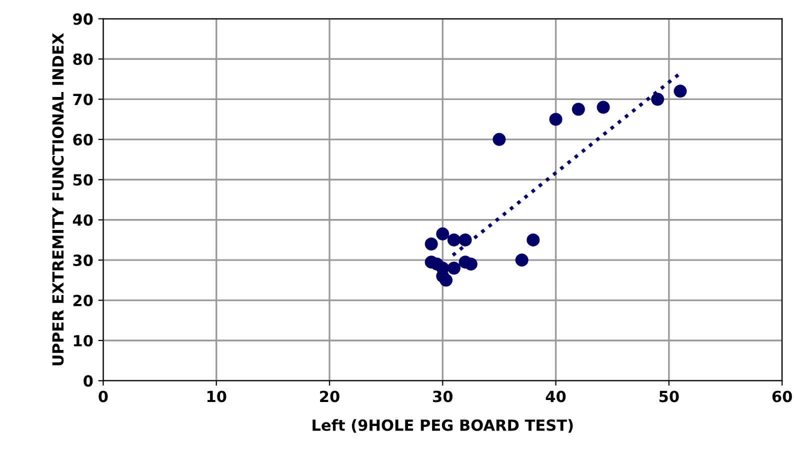 The width and height of the screenshot is (794, 470). Describe the element at coordinates (82, 220) in the screenshot. I see `y-tick-label: 40` at that location.